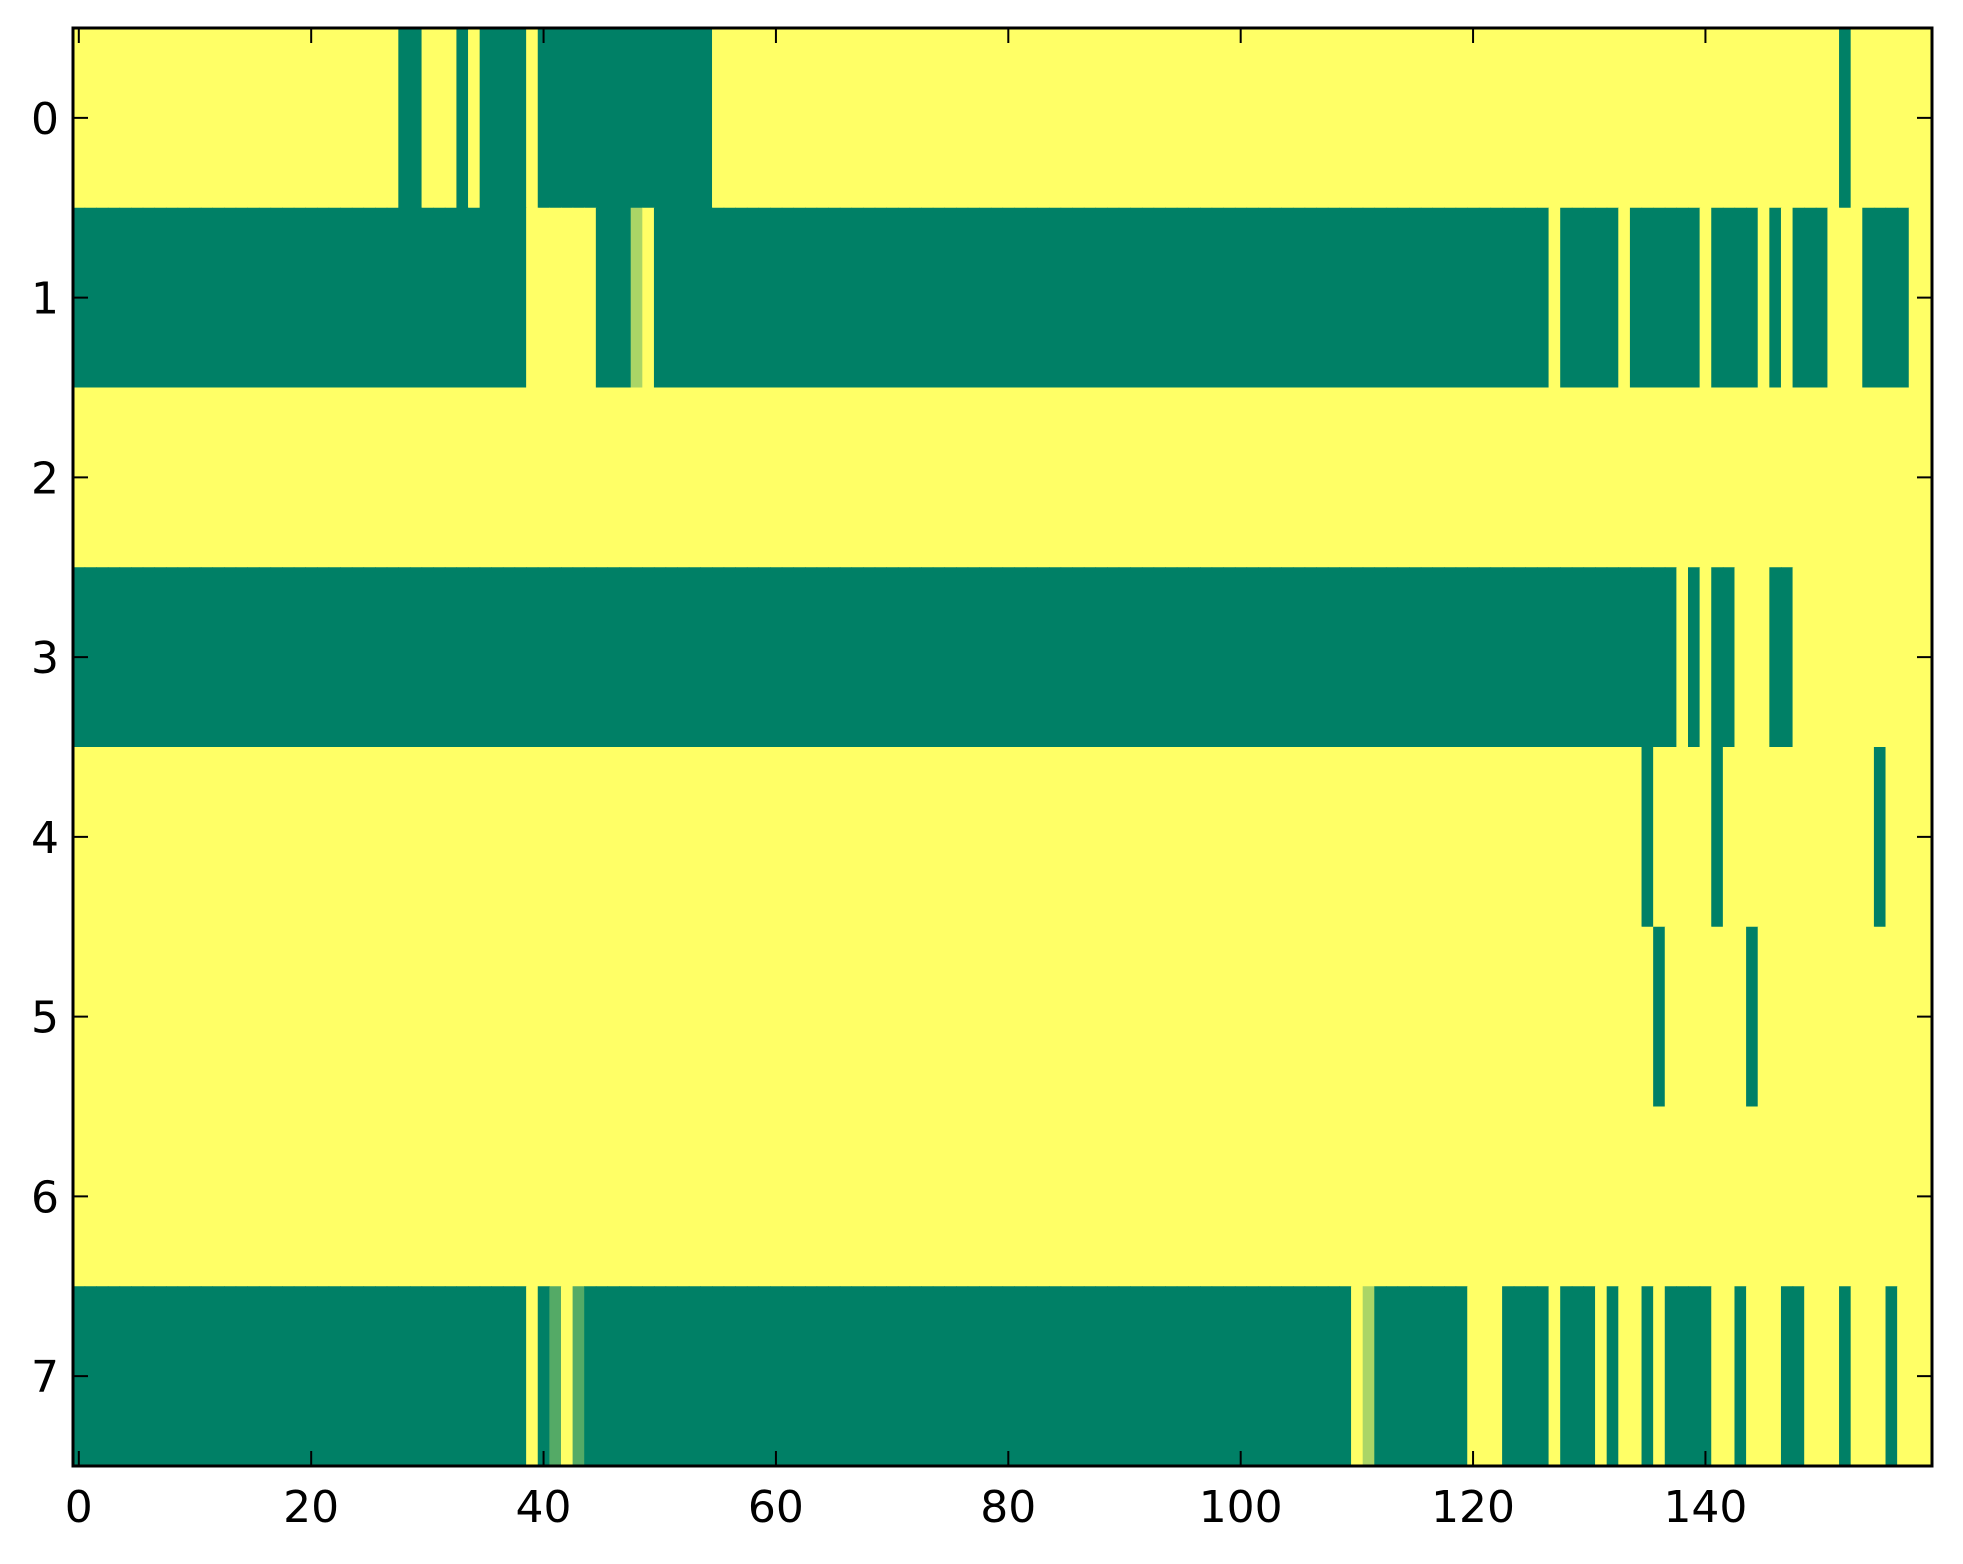 The image size is (1963, 1564). What do you see at coordinates (45, 119) in the screenshot?
I see `y-tick-label: 0` at bounding box center [45, 119].